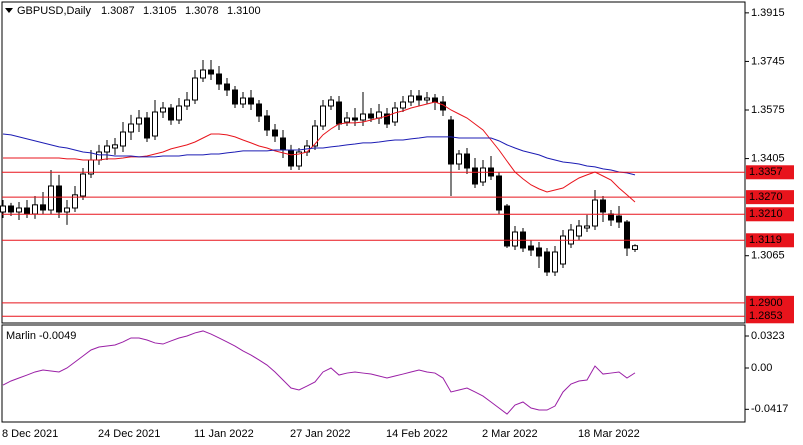 Image resolution: width=803 pixels, height=445 pixels. What do you see at coordinates (244, 11) in the screenshot?
I see `ohlc-label: 1.3100` at bounding box center [244, 11].